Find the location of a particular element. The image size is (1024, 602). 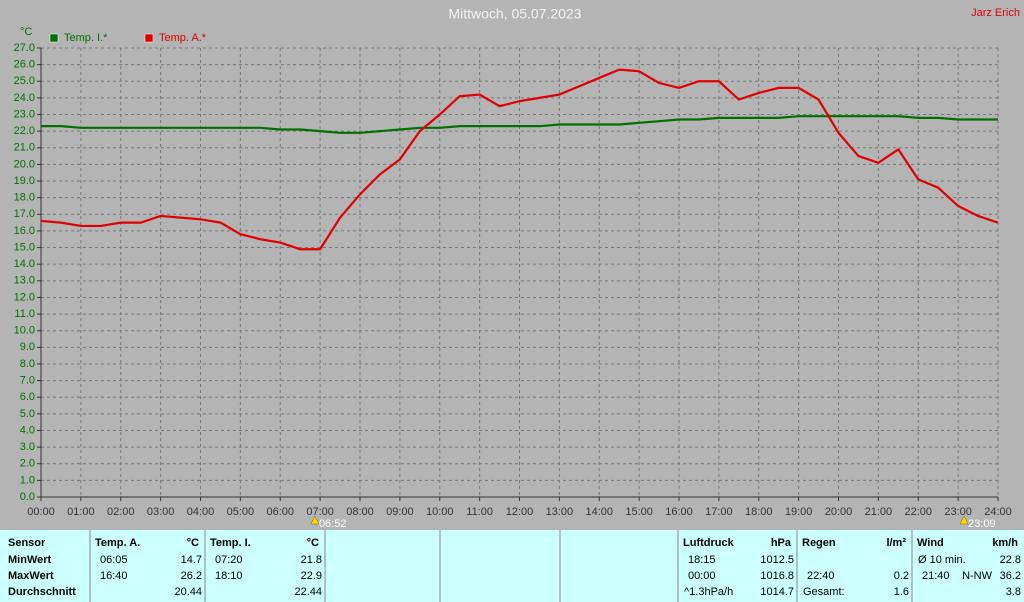

column-header: Regen is located at coordinates (819, 543).